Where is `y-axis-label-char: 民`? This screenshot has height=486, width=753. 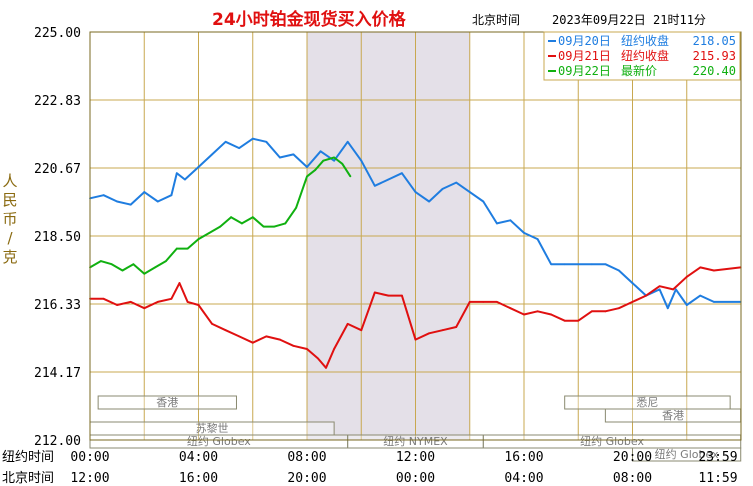 y-axis-label-char: 民 is located at coordinates (9, 200).